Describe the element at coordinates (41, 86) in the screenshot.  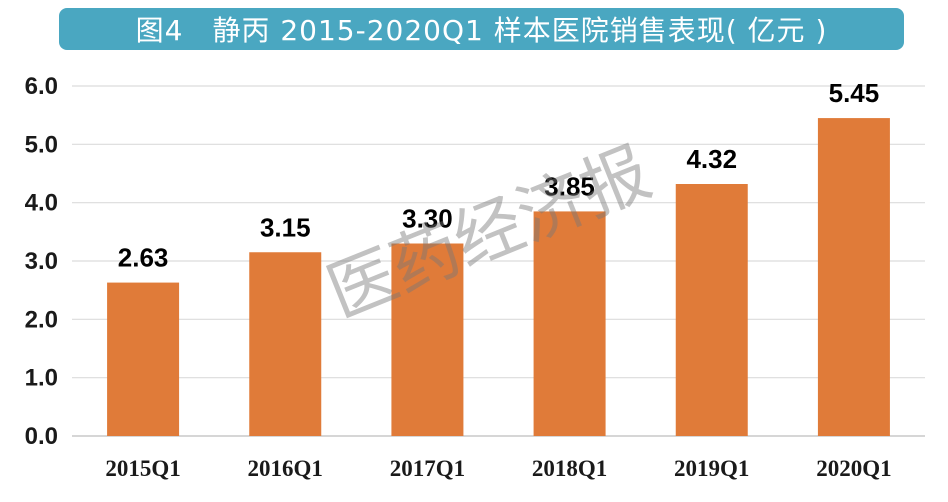
I see `y-tick-label: 6.0` at that location.